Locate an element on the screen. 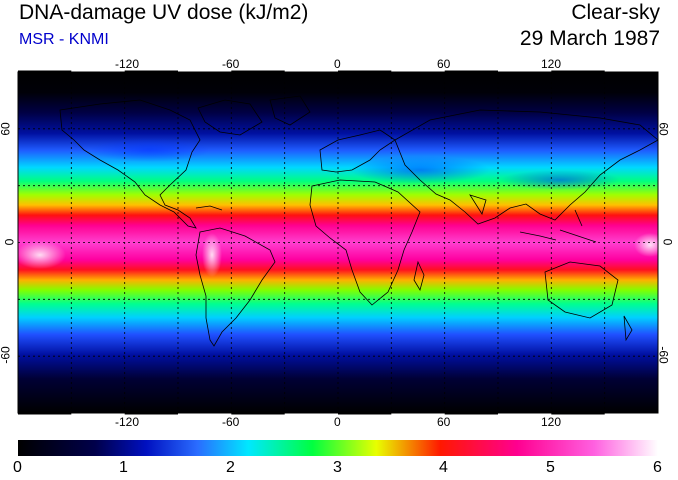 The height and width of the screenshot is (480, 678). colorbar-label: 6 is located at coordinates (657, 467).